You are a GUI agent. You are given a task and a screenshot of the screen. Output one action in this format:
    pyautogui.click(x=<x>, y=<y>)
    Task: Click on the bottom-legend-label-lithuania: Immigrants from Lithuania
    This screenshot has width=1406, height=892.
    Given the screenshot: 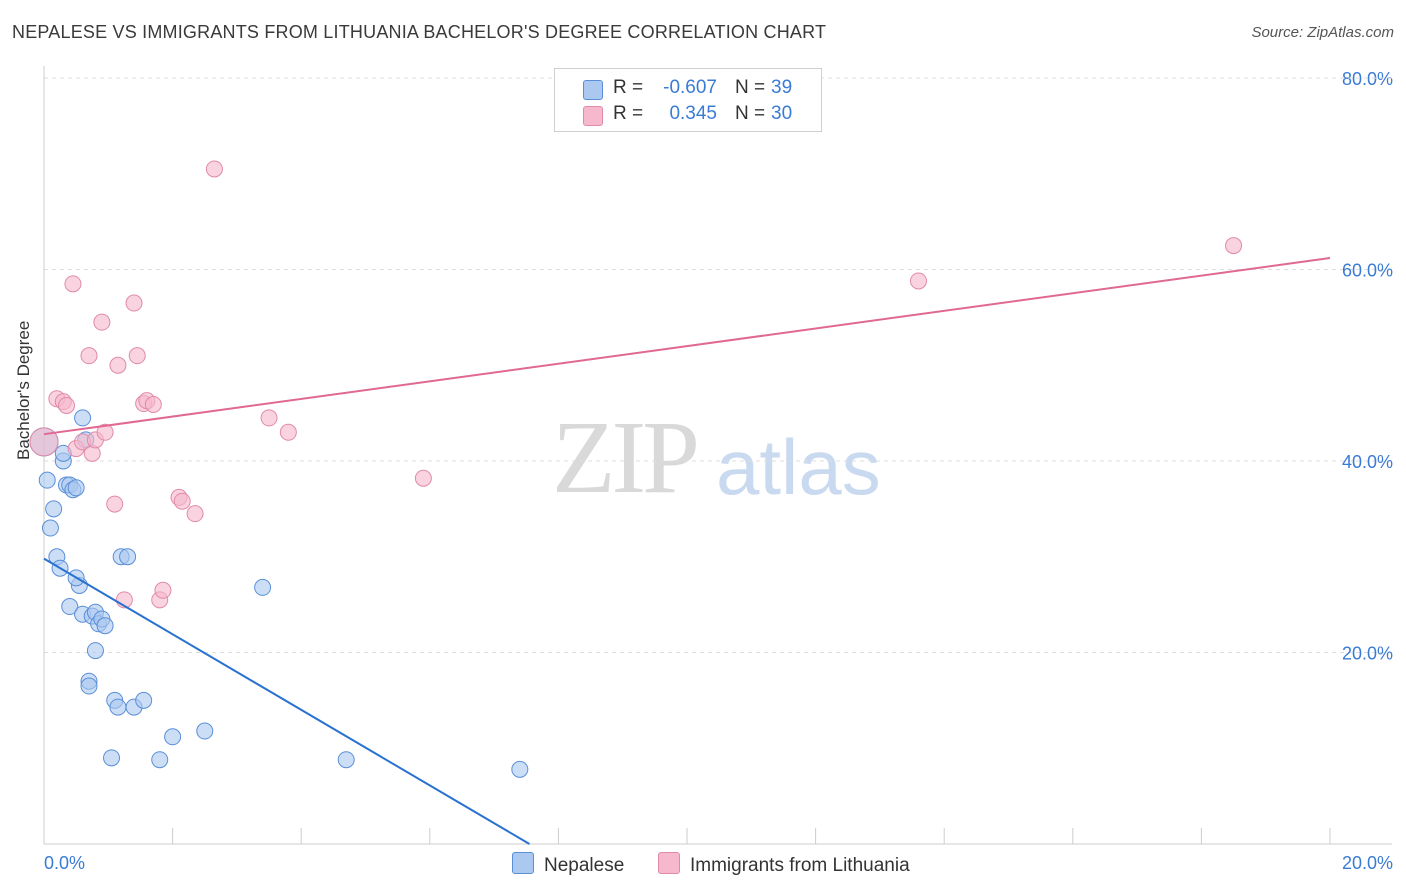 What is the action you would take?
    pyautogui.click(x=800, y=865)
    